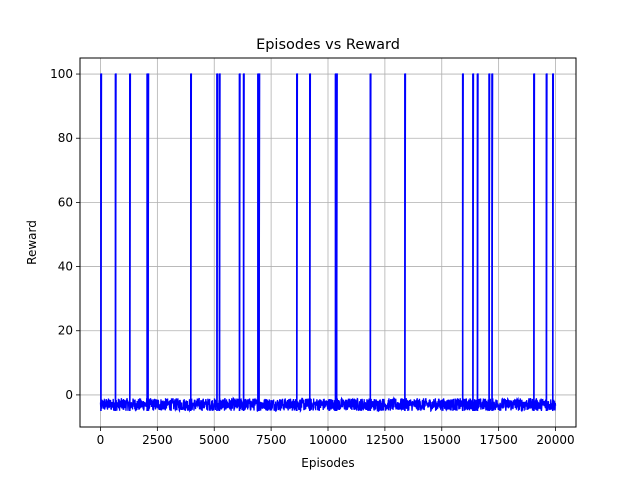 This screenshot has width=640, height=480. Describe the element at coordinates (65, 138) in the screenshot. I see `y-tick-label: 80` at that location.